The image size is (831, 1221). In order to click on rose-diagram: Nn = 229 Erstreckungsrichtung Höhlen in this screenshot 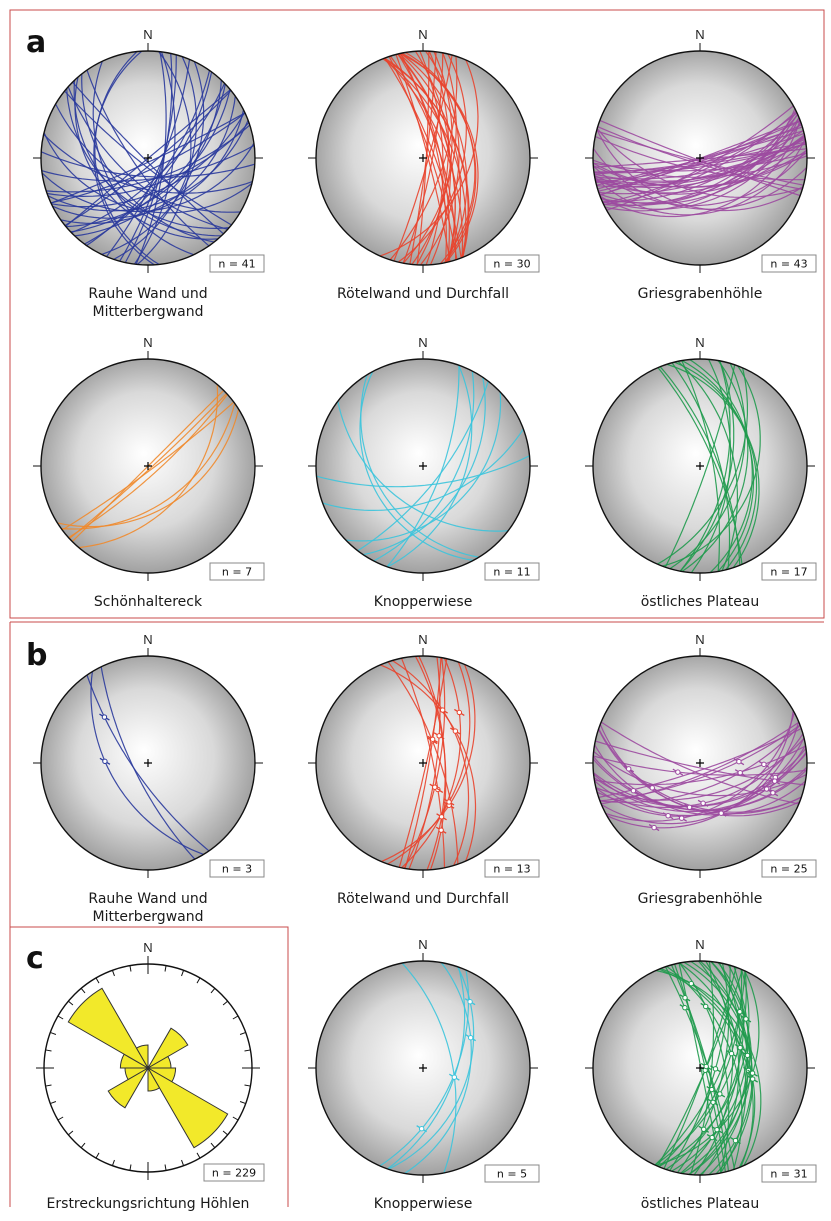, I will do `click(150, 1076)`.